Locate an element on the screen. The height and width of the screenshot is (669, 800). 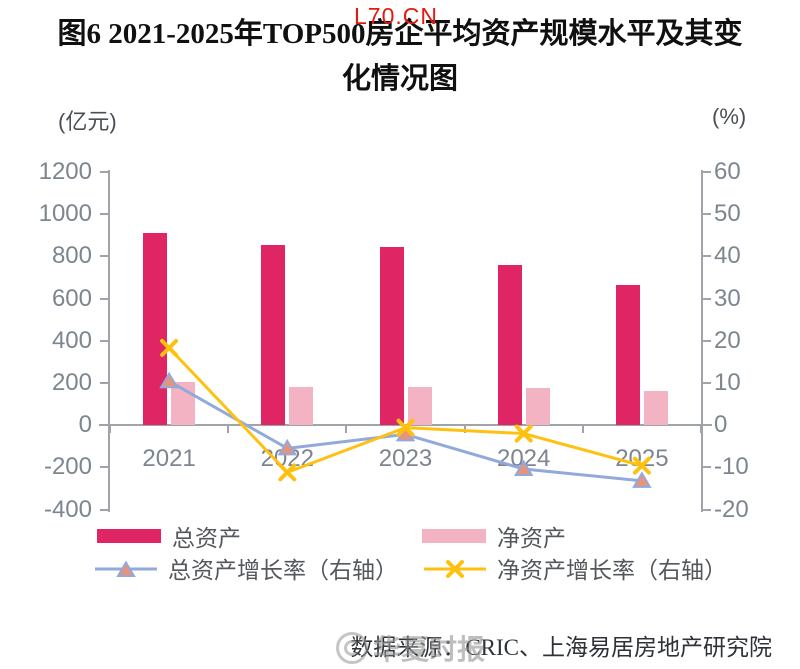
left-axis-line is located at coordinates (109, 341).